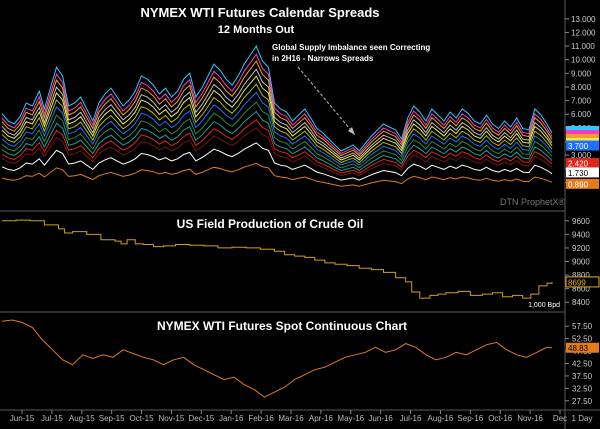 The height and width of the screenshot is (429, 600). What do you see at coordinates (282, 326) in the screenshot?
I see `chart3-title: NYMEX WTI Futures Spot Continuous Chart` at bounding box center [282, 326].